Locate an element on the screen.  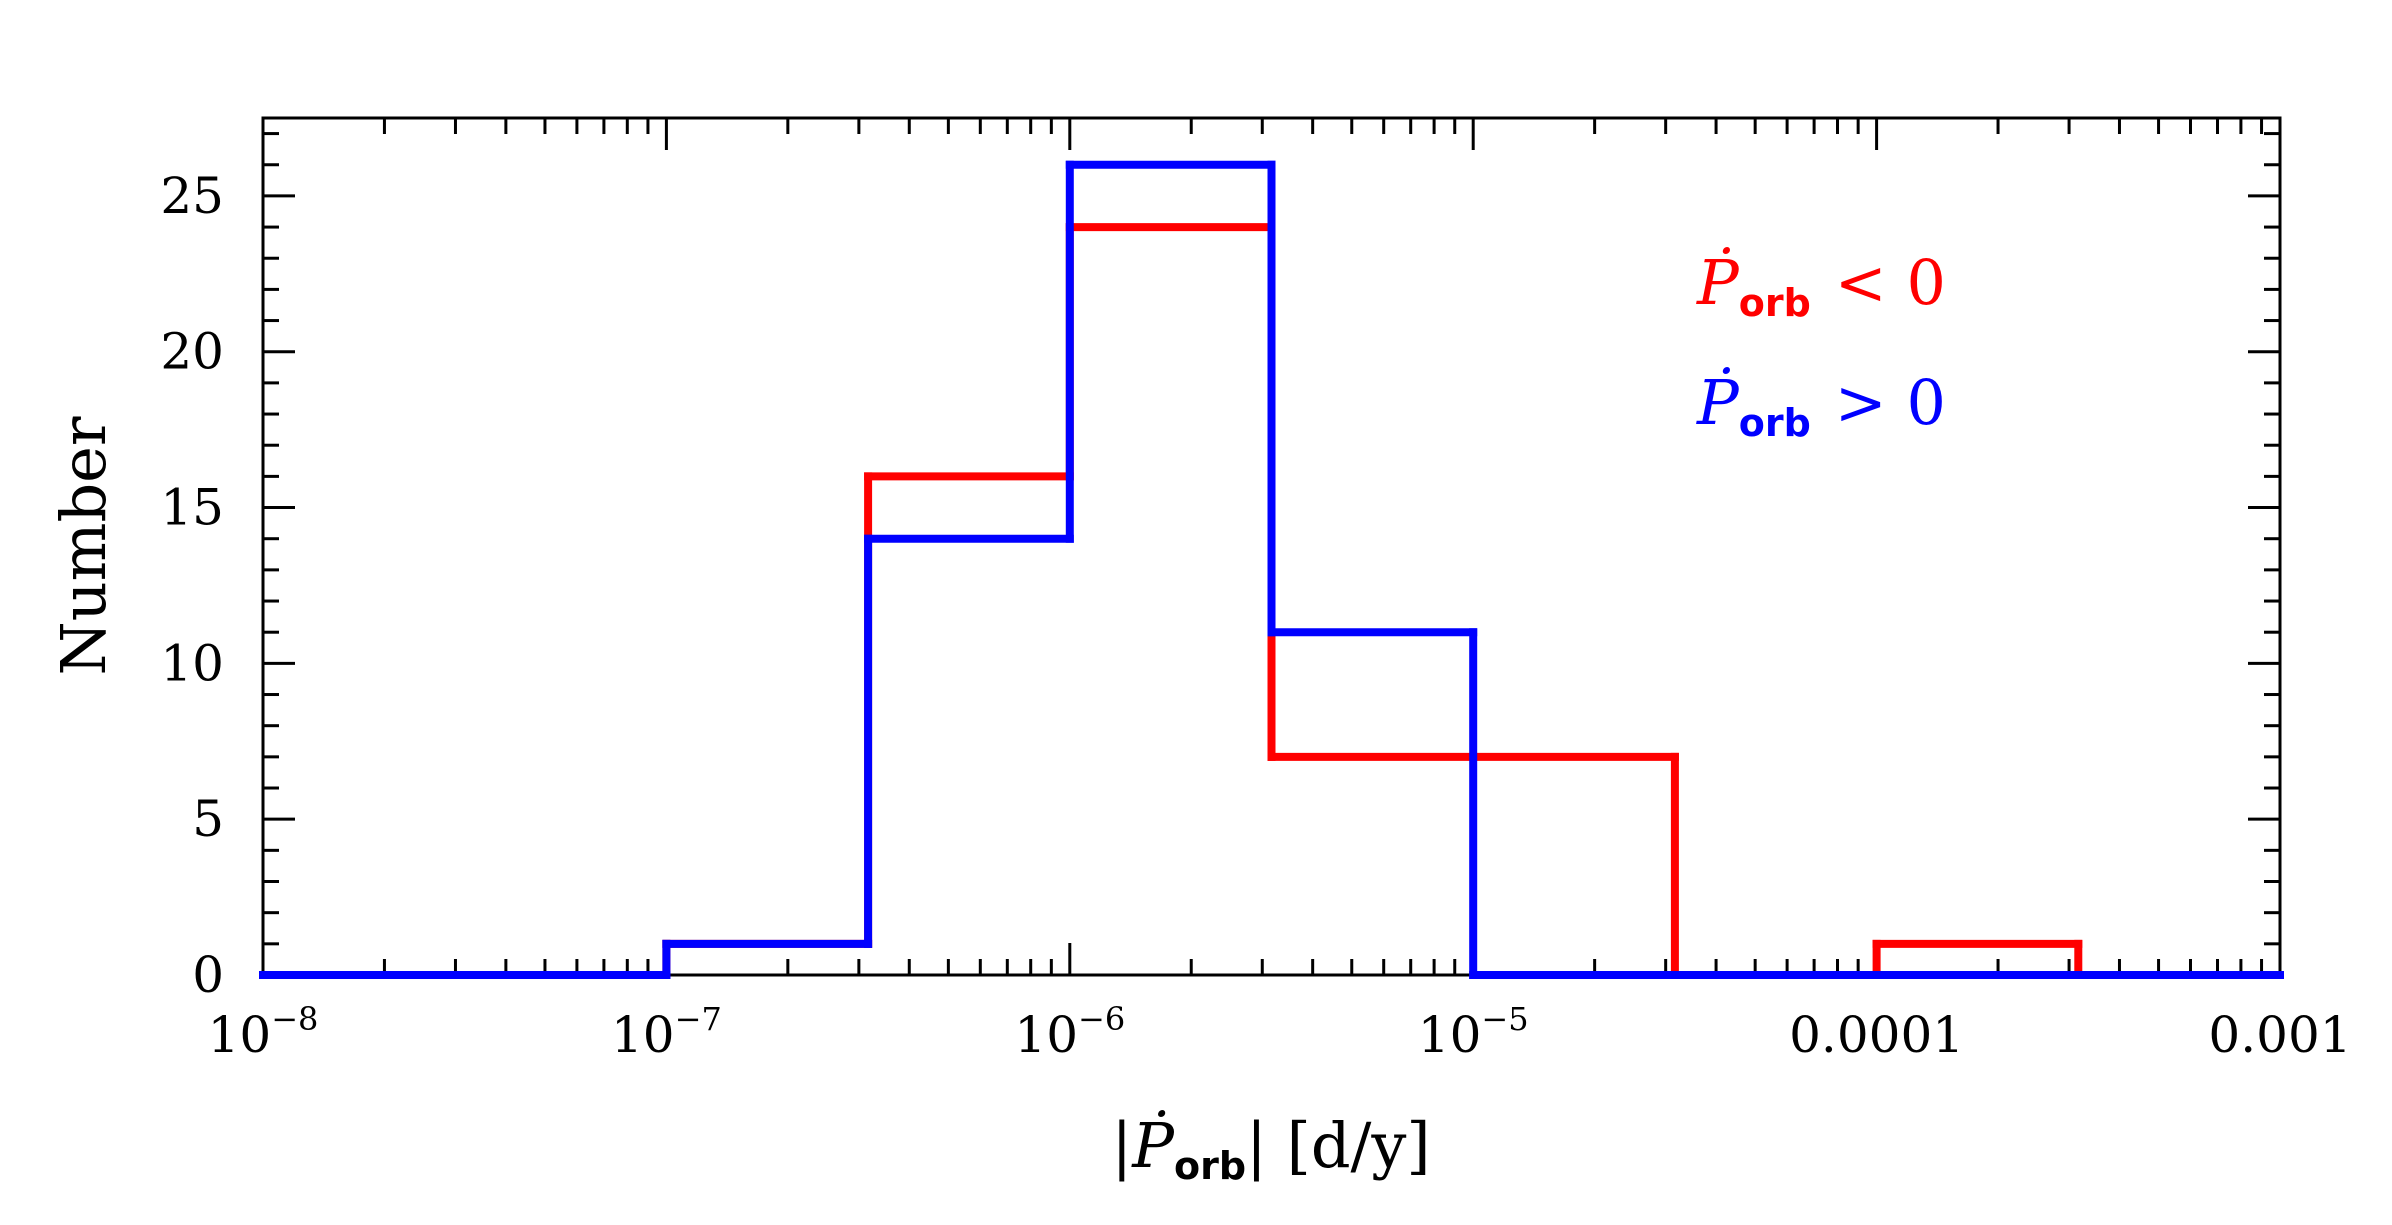
y-axis-title: Number is located at coordinates (83, 545).